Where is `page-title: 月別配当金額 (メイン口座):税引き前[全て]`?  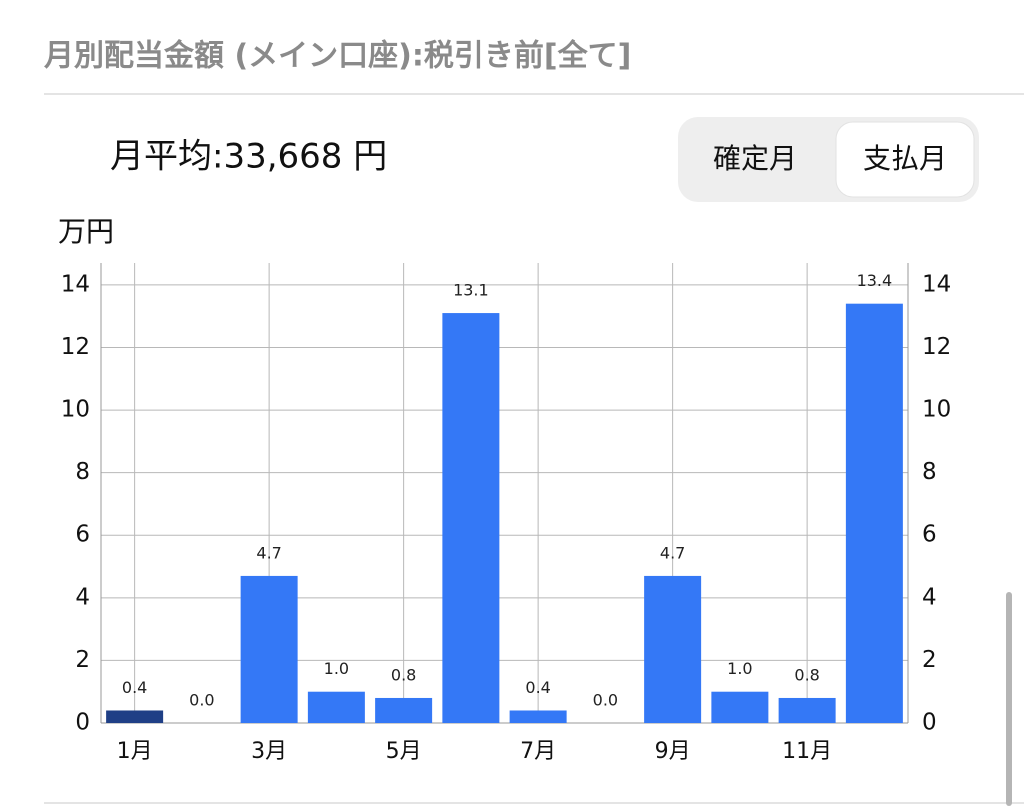 page-title: 月別配当金額 (メイン口座):税引き前[全て] is located at coordinates (337, 56).